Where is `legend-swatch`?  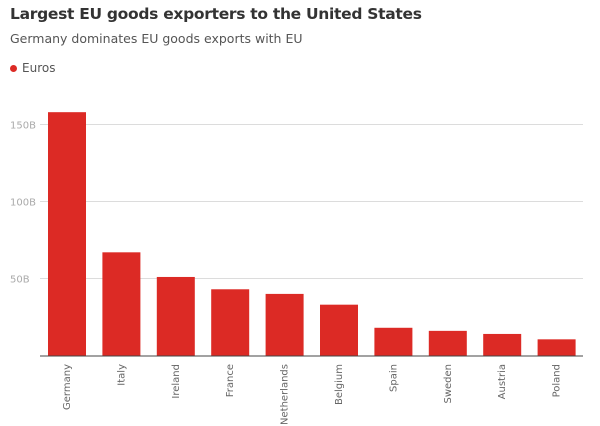 legend-swatch is located at coordinates (13, 68).